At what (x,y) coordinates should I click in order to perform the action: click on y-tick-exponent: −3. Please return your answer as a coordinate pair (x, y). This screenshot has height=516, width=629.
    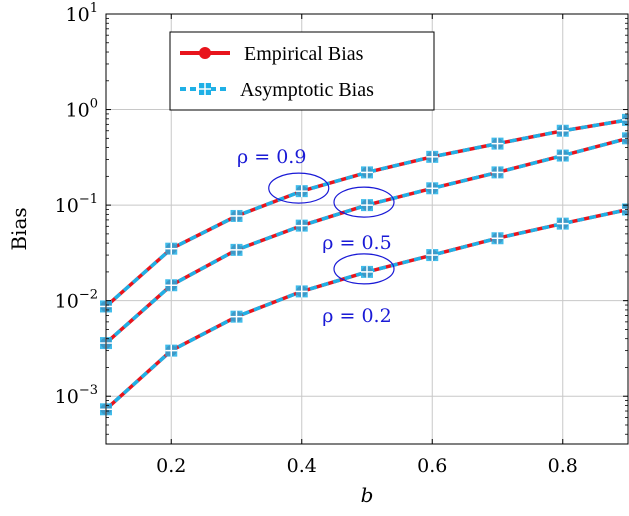
    Looking at the image, I should click on (88, 390).